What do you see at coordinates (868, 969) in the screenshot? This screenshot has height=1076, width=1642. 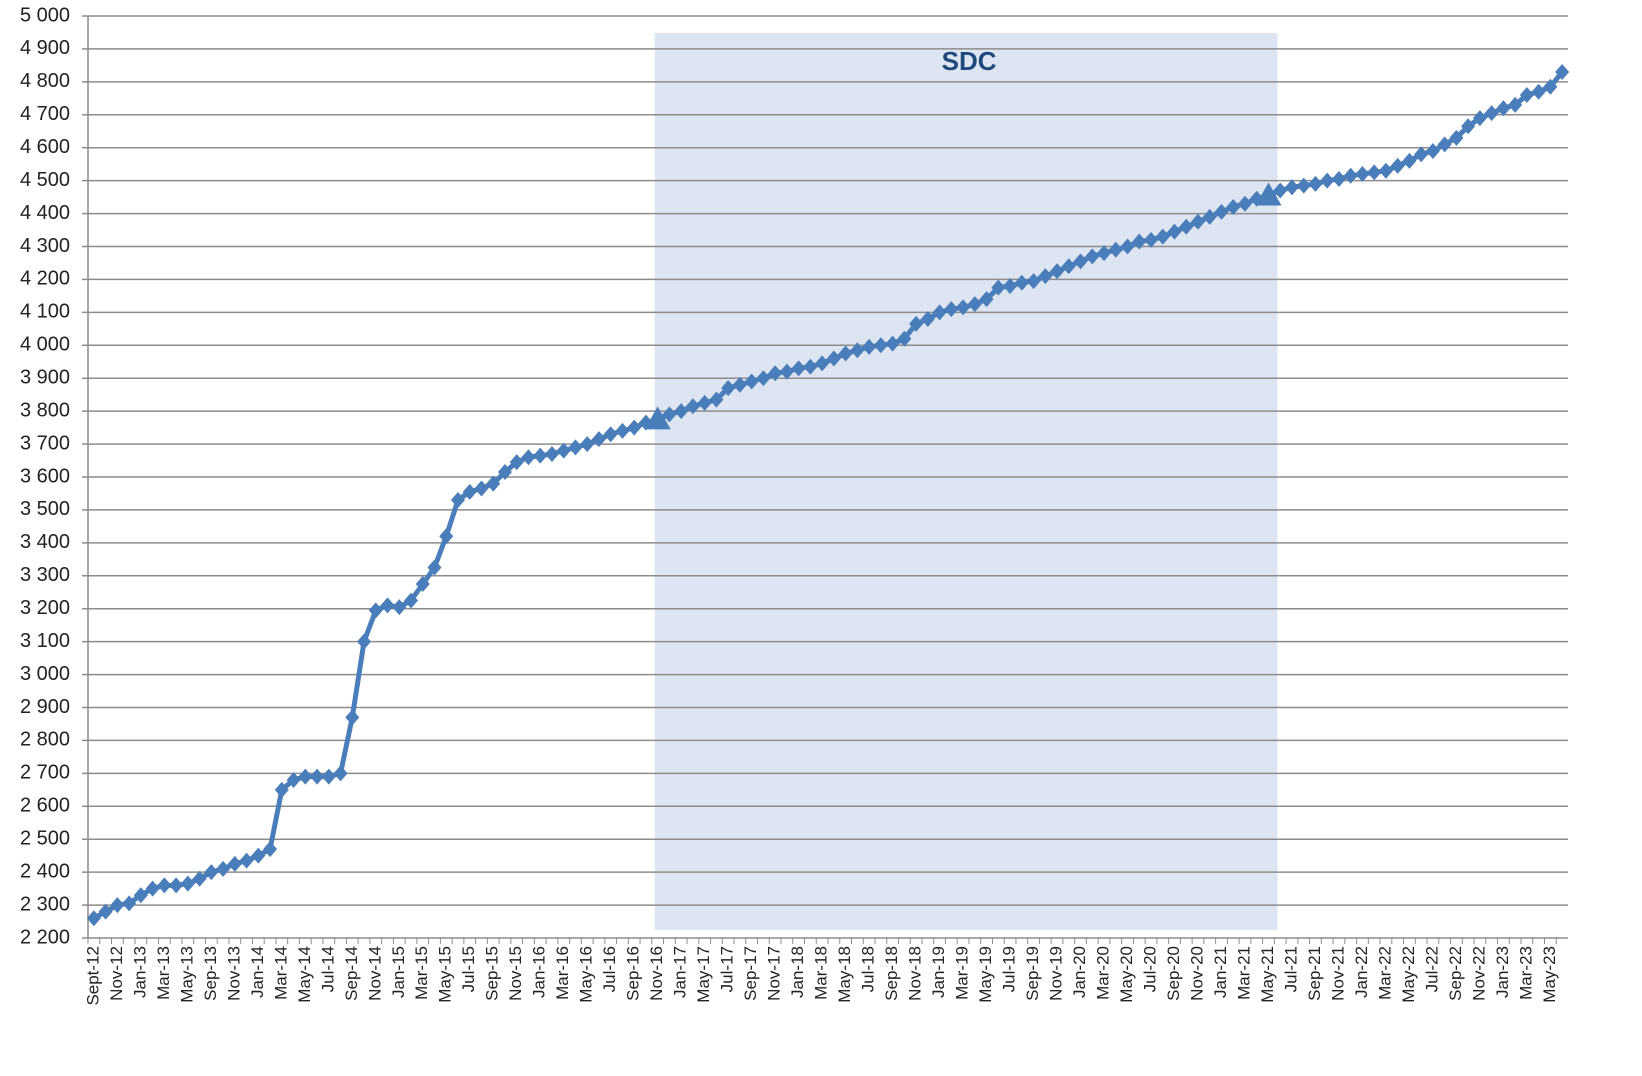 I see `x-tick-label: Jul-18` at bounding box center [868, 969].